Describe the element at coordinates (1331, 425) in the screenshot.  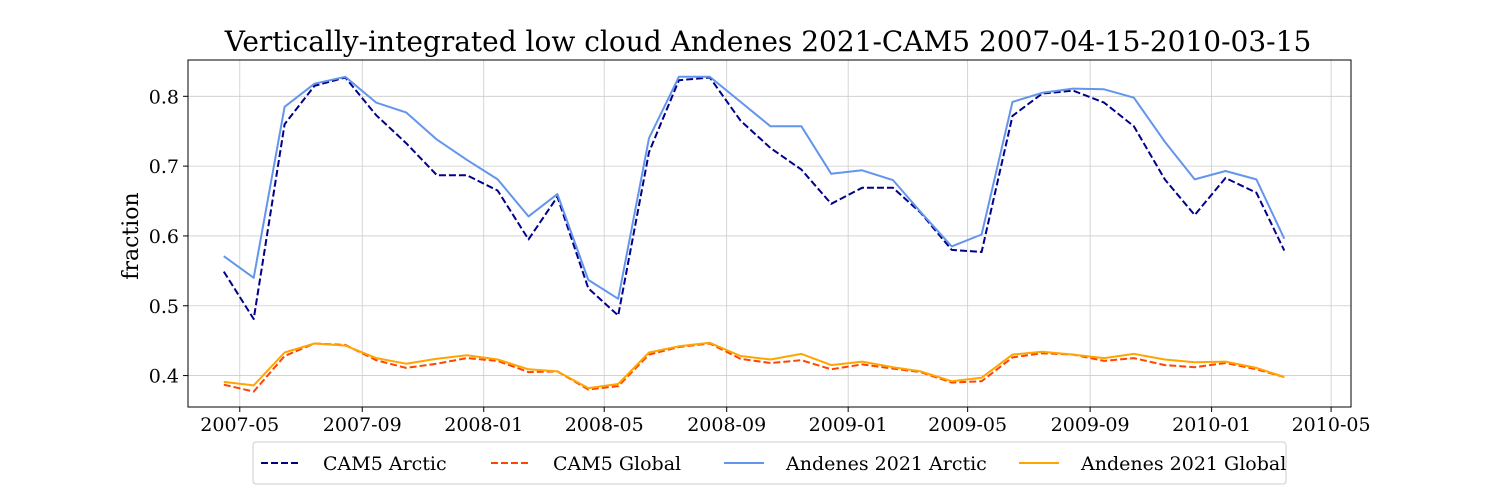
I see `x-tick-label: 2010-05` at that location.